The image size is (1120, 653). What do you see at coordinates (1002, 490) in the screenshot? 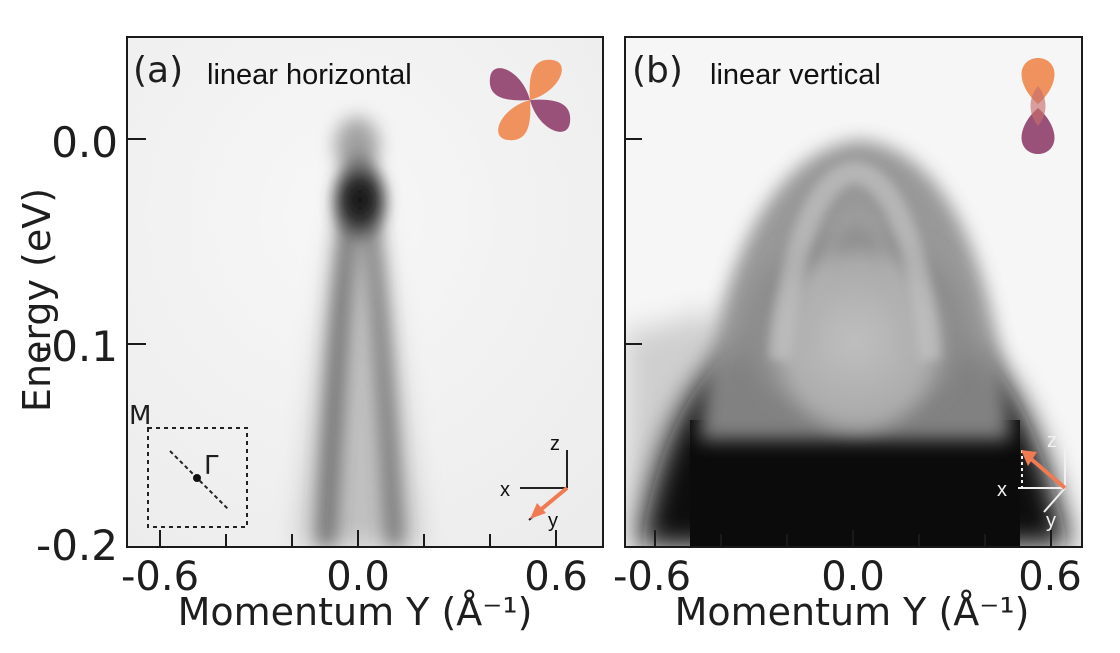
I see `panel-b-axis-x-label: x` at bounding box center [1002, 490].